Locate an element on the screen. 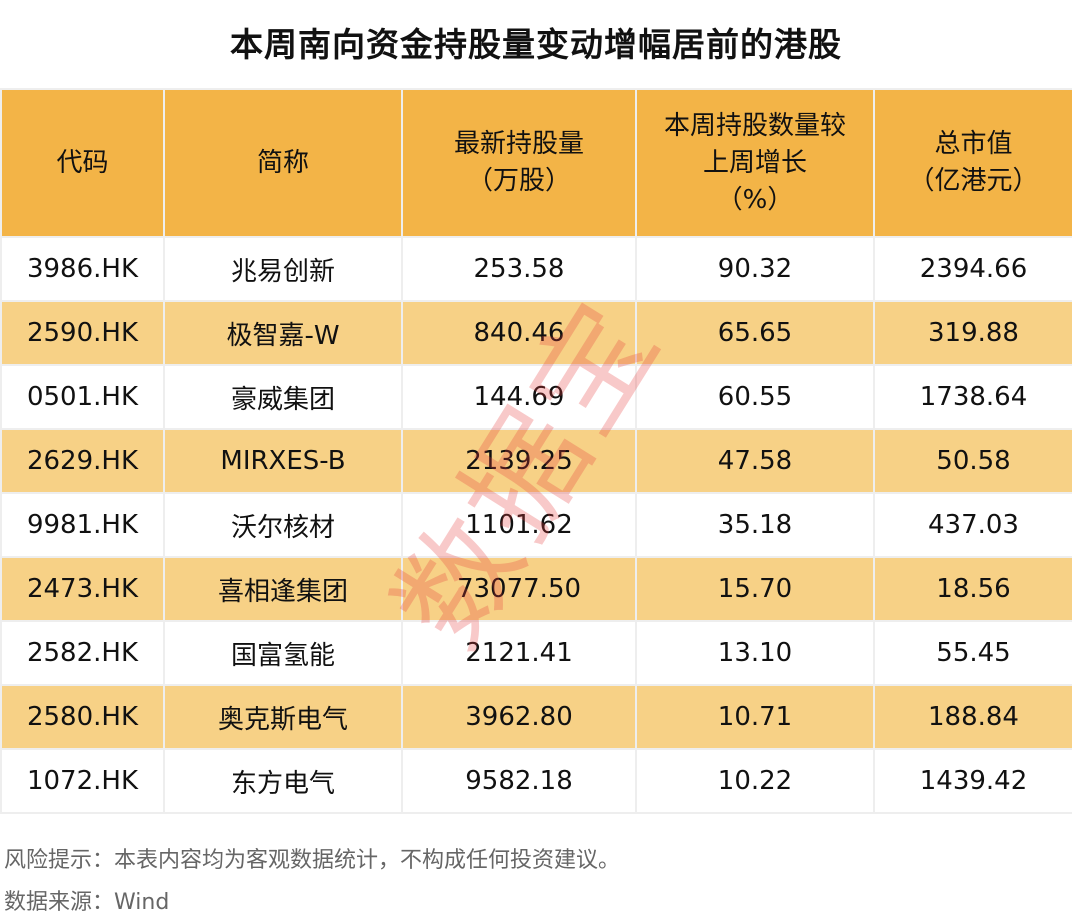 This screenshot has height=918, width=1072. column-header: 代码 is located at coordinates (82, 163).